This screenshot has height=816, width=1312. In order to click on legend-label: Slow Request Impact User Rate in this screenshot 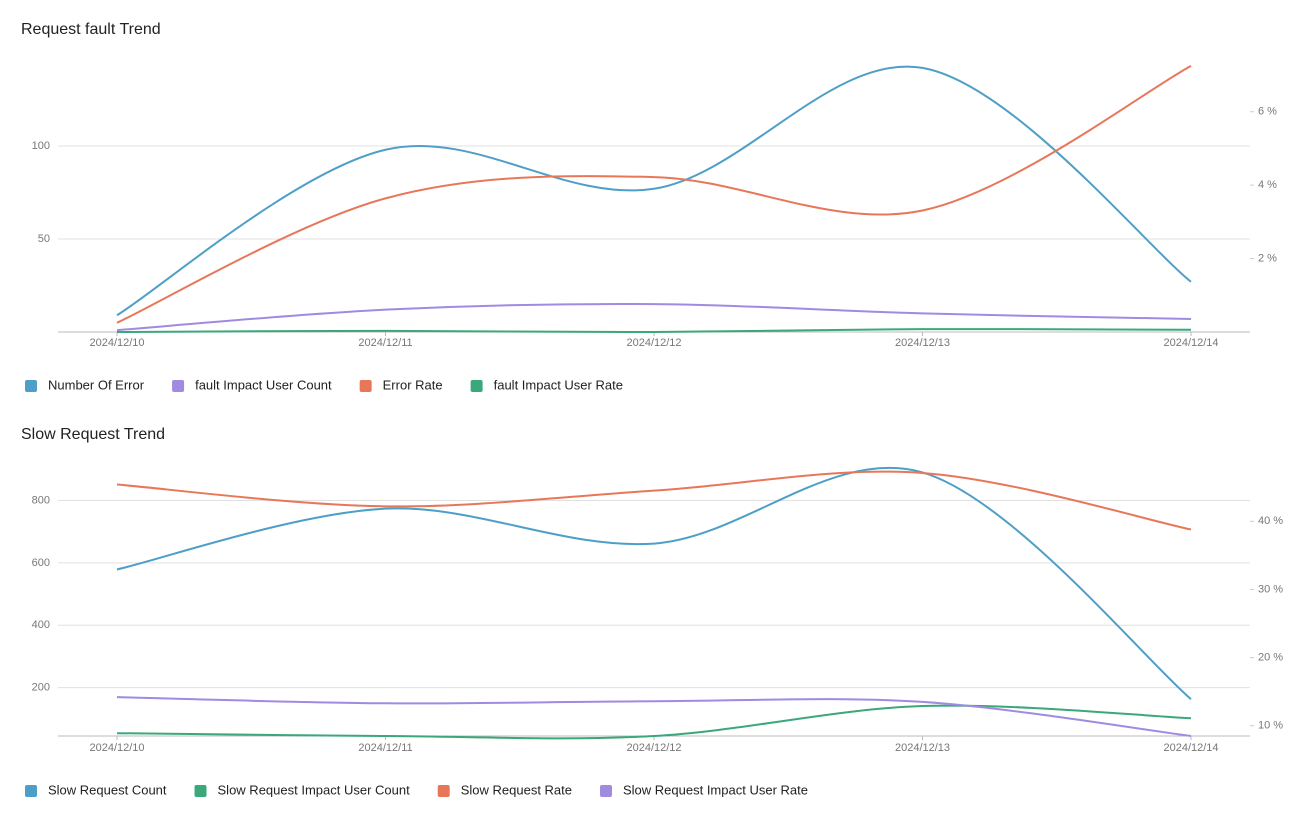, I will do `click(715, 789)`.